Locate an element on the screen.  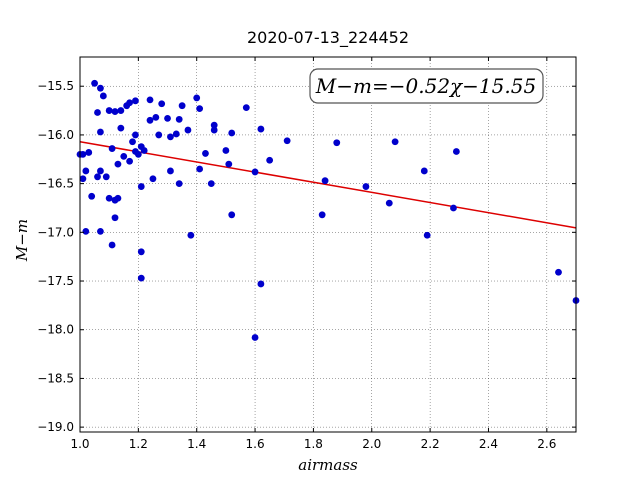
x-tick-label: 2.6 is located at coordinates (546, 444).